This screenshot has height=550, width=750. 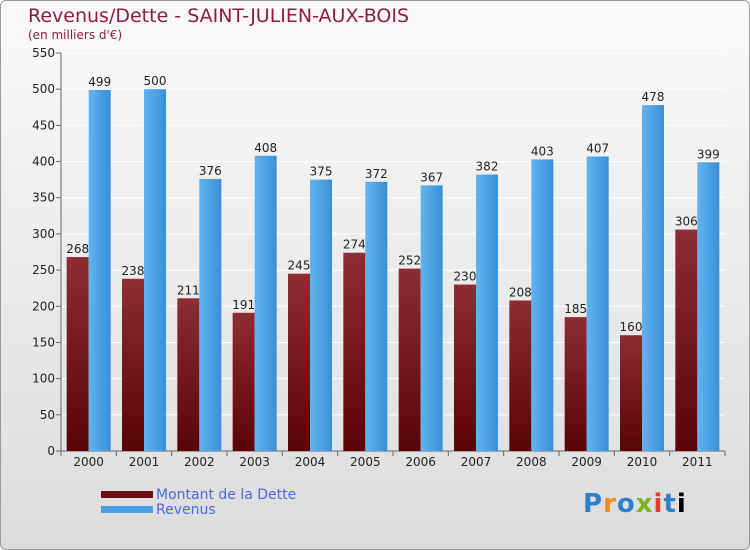 I want to click on data-label-dette: 185, so click(x=575, y=309).